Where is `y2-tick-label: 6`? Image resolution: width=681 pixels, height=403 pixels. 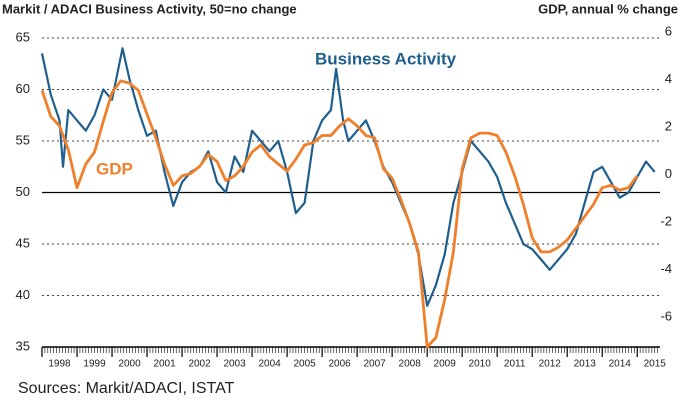 y2-tick-label: 6 is located at coordinates (668, 30).